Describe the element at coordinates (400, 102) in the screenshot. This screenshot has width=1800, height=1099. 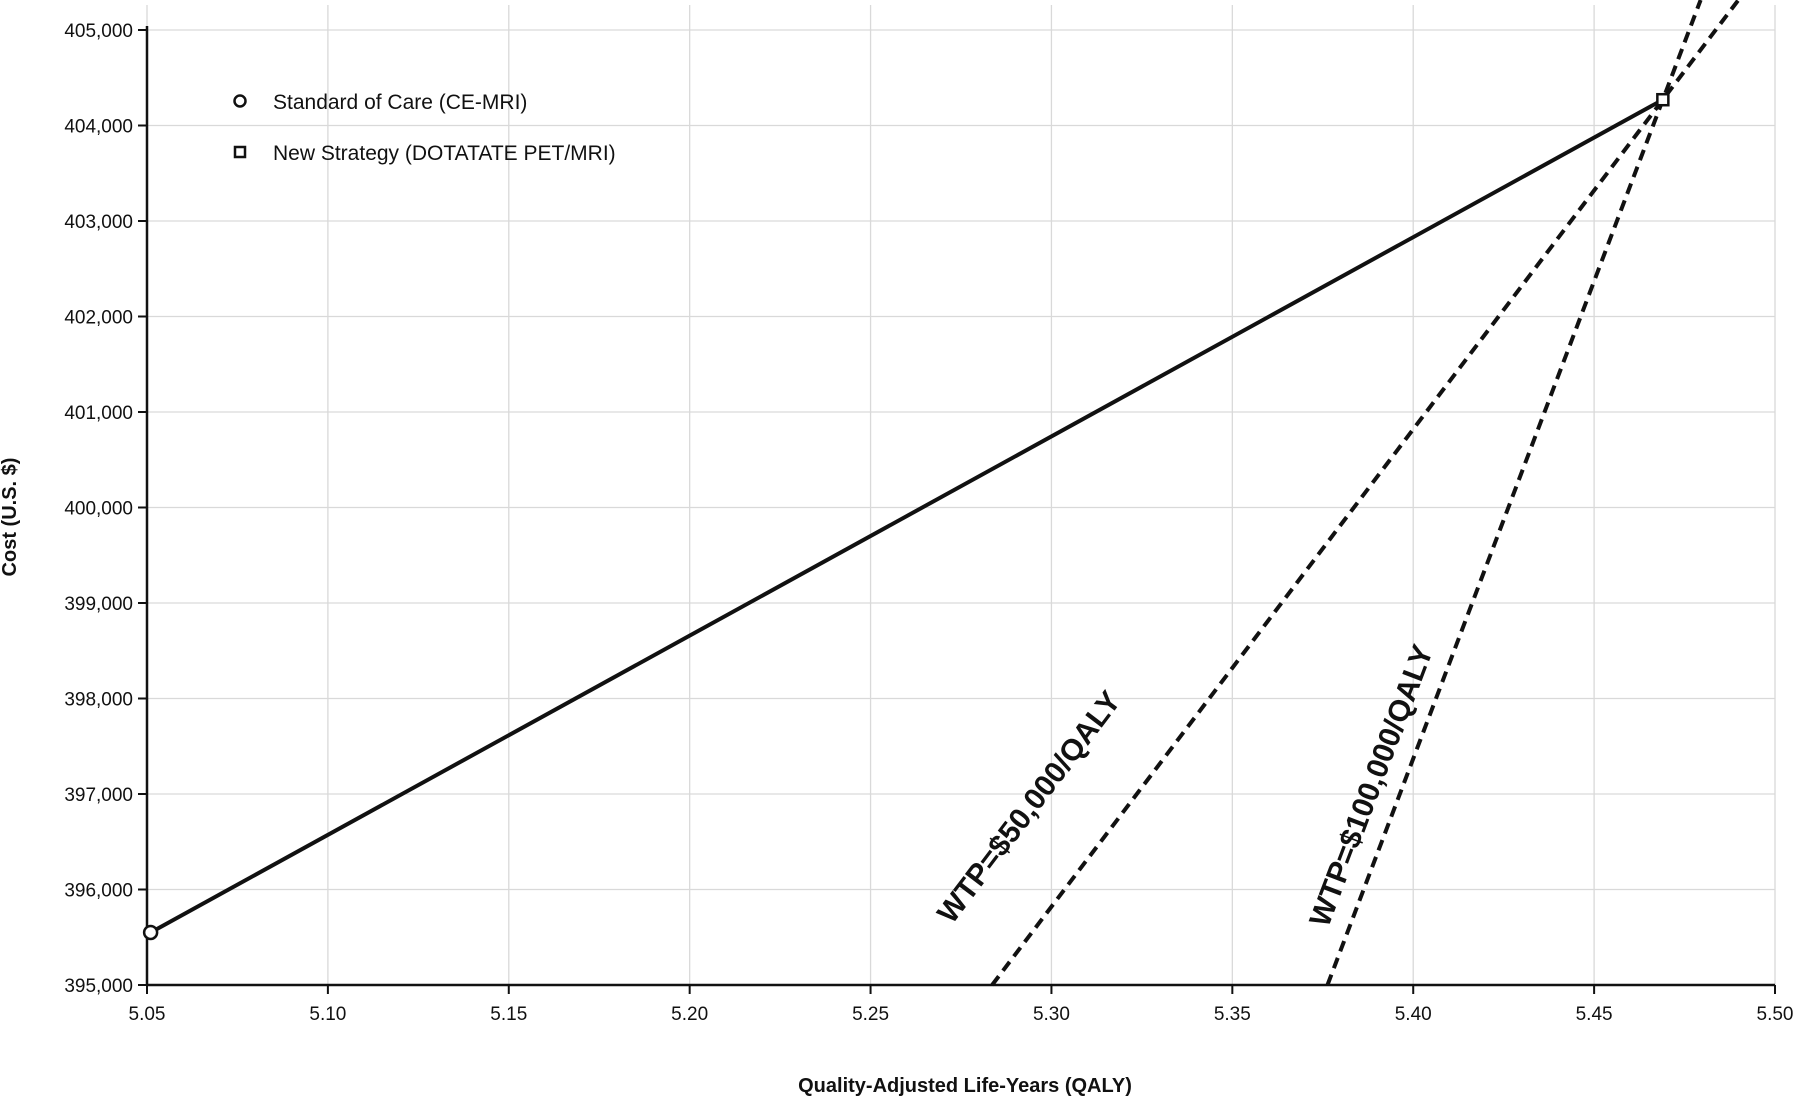
I see `legend-label: Standard of Care (CE-MRI)` at that location.